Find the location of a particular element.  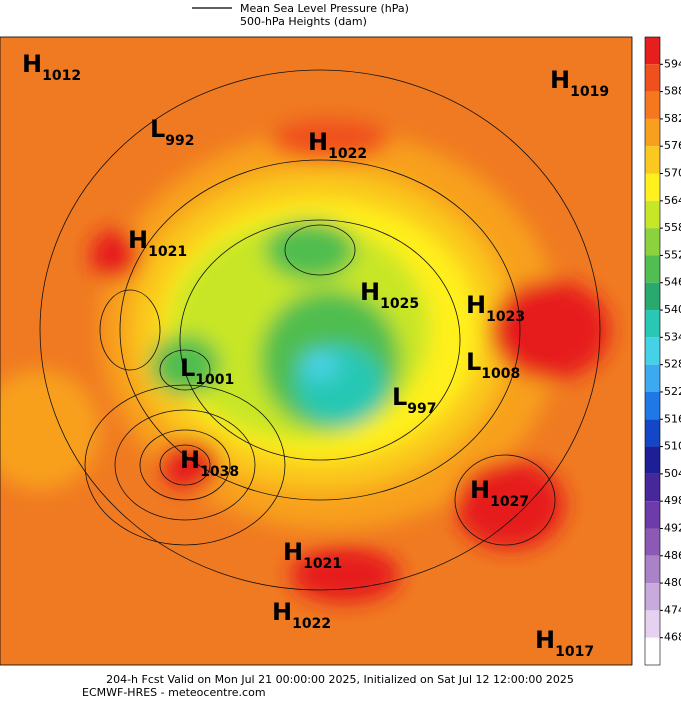

center-value: 1038 is located at coordinates (219, 472).